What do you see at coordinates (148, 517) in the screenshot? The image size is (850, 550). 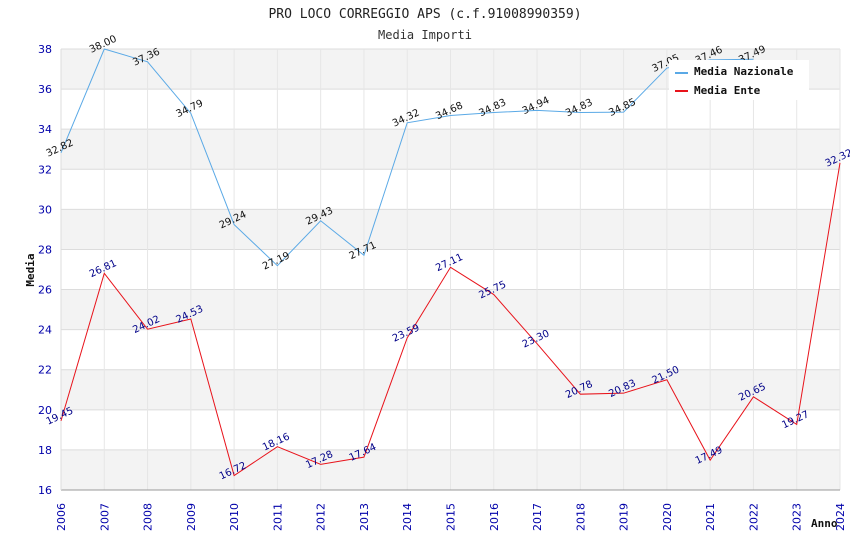 I see `x-tick-label: 2008` at bounding box center [148, 517].